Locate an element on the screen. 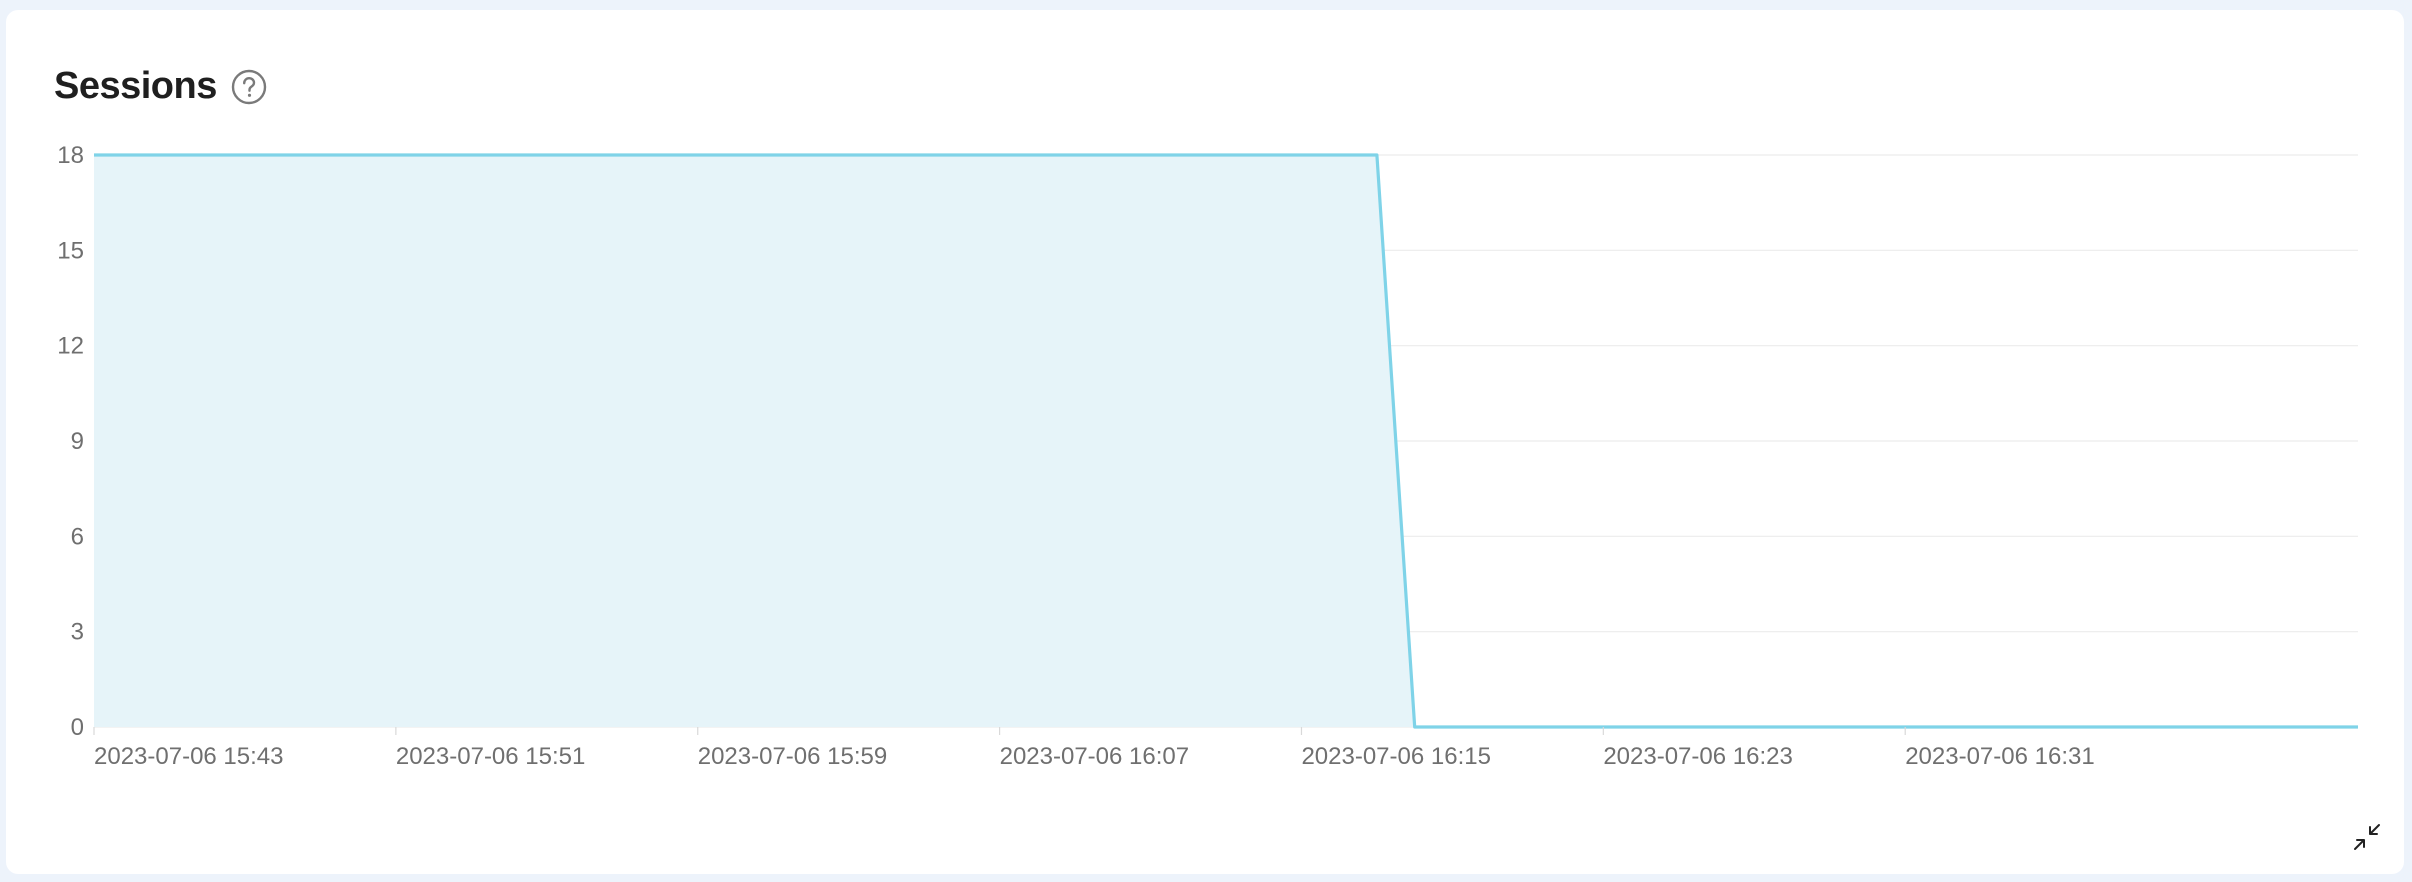 Image resolution: width=2412 pixels, height=882 pixels. y-tick-label: 0 is located at coordinates (77, 727).